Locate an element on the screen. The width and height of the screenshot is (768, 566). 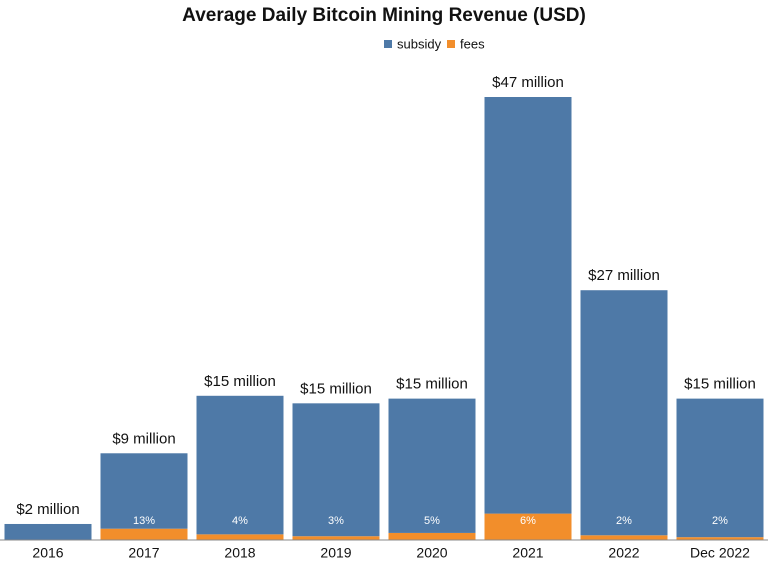
x-tick-label: 2022 is located at coordinates (623, 553).